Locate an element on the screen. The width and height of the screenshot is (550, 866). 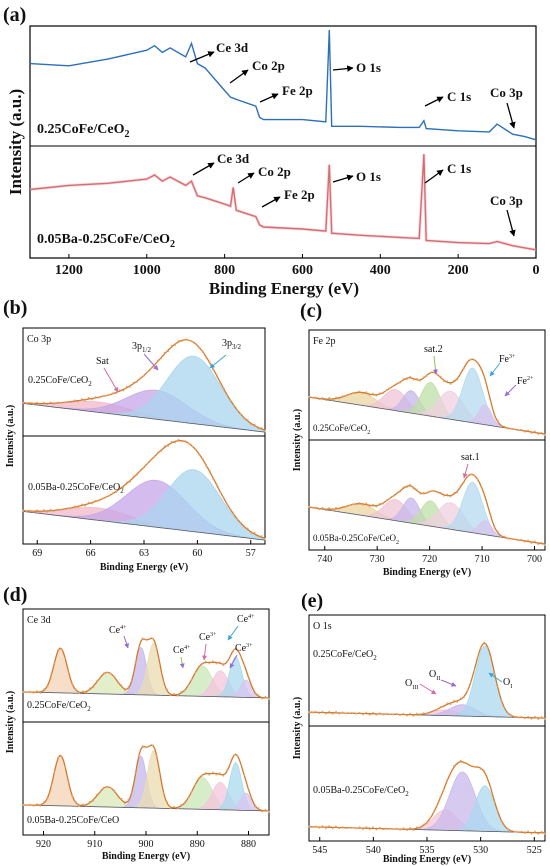
ann-a-c1s-top-arrow is located at coordinates (434, 101).